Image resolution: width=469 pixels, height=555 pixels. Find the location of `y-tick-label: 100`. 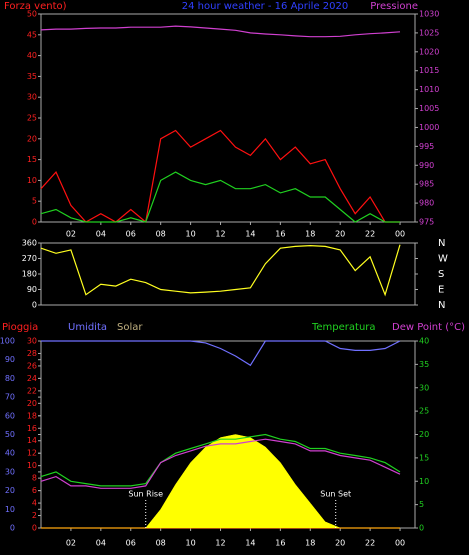

y-tick-label: 100 is located at coordinates (7, 341).